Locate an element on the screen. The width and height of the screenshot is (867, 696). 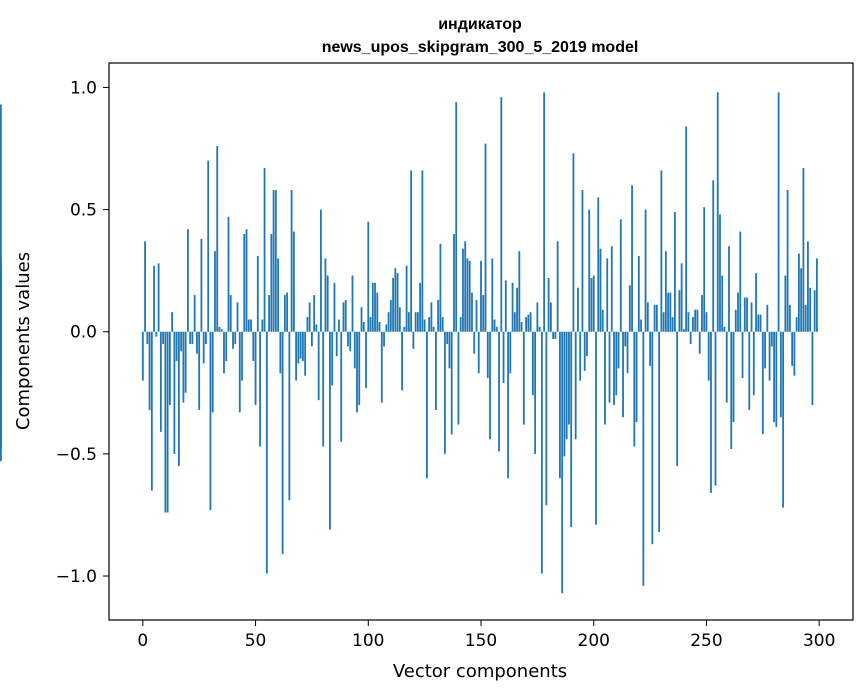
y-tick-label: 1.0 is located at coordinates (83, 88).